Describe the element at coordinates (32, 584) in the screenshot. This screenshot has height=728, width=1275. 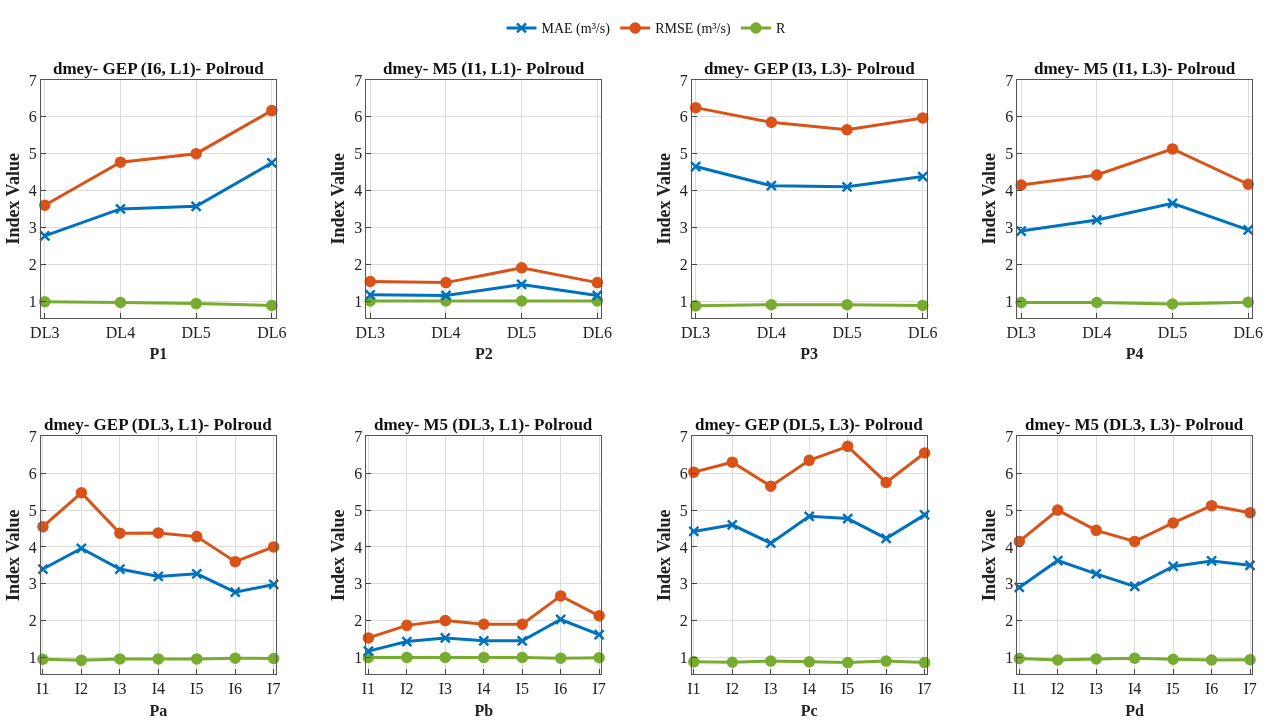
I see `y-tick-label: 3` at that location.